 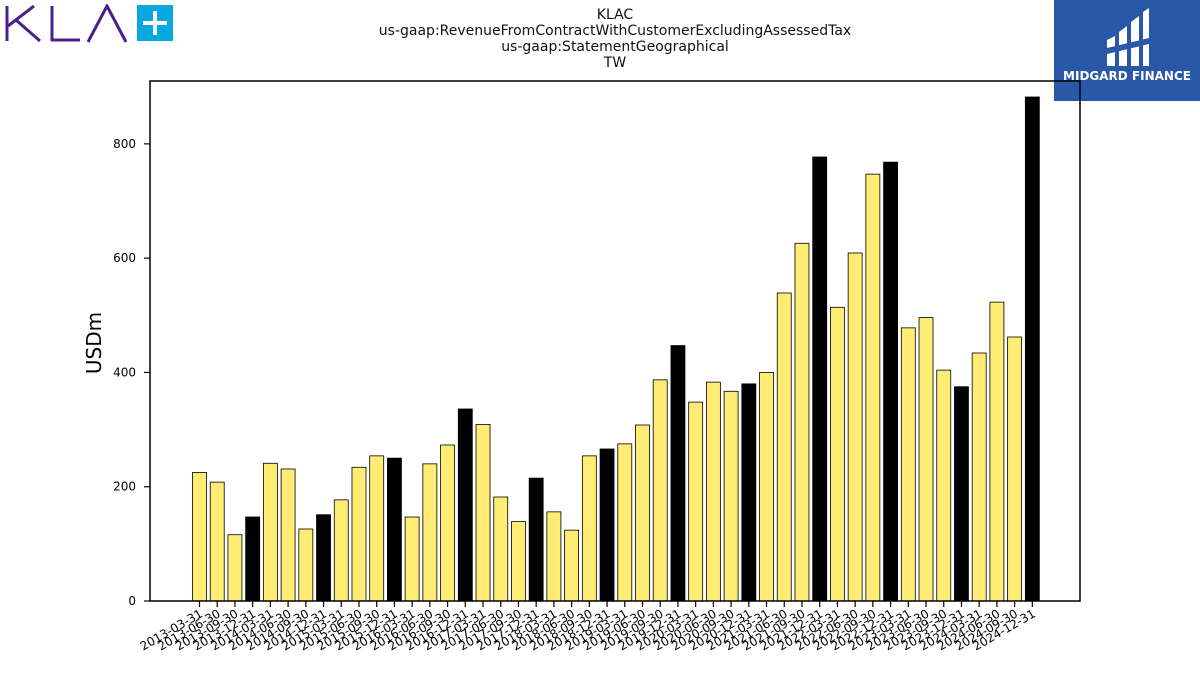 What do you see at coordinates (615, 15) in the screenshot?
I see `chart-title-ticker: KLAC` at bounding box center [615, 15].